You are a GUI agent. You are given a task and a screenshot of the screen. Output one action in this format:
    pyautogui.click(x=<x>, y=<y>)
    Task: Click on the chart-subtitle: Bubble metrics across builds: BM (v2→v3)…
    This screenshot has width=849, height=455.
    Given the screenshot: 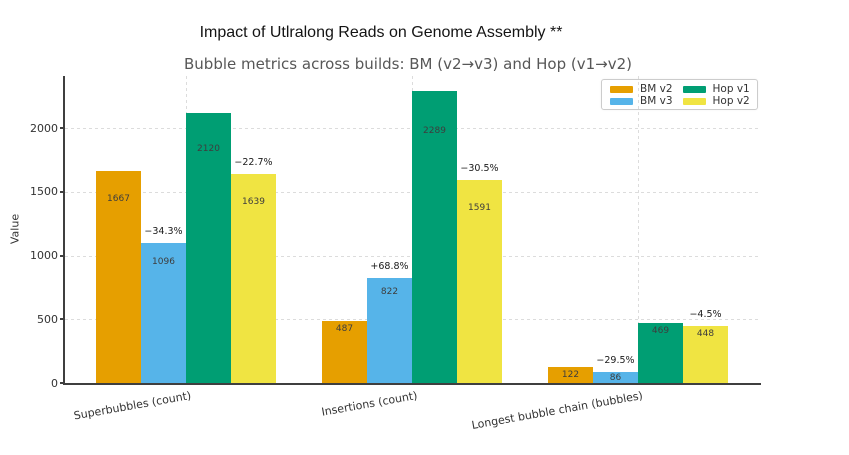 What is the action you would take?
    pyautogui.click(x=408, y=64)
    